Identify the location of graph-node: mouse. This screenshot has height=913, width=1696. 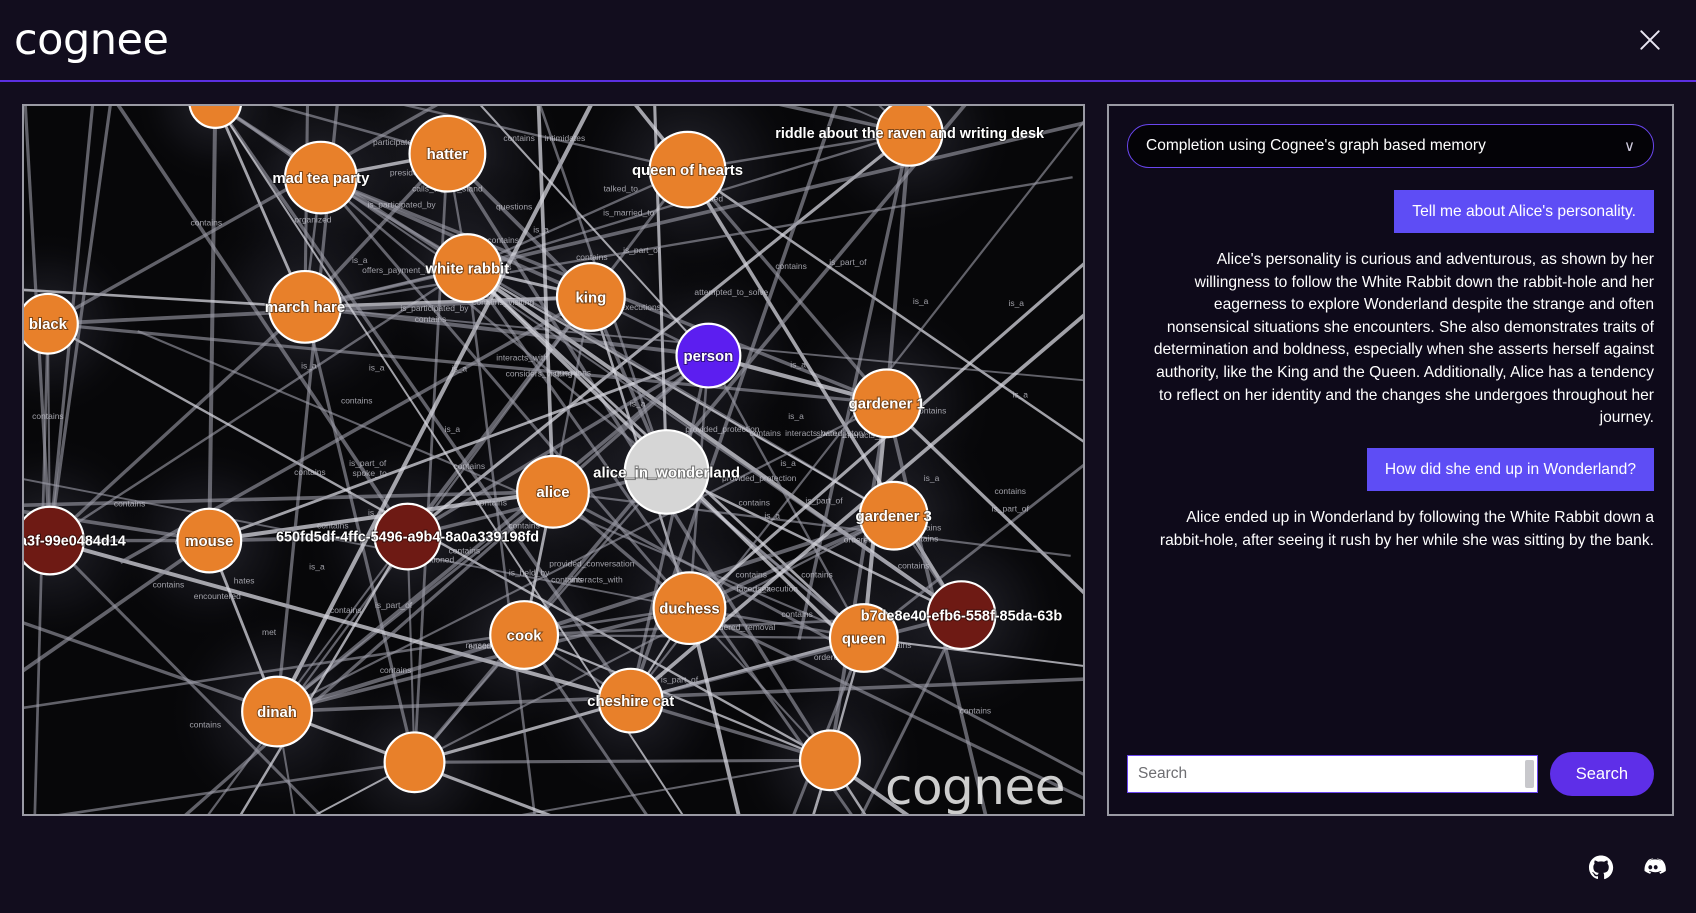
(209, 540).